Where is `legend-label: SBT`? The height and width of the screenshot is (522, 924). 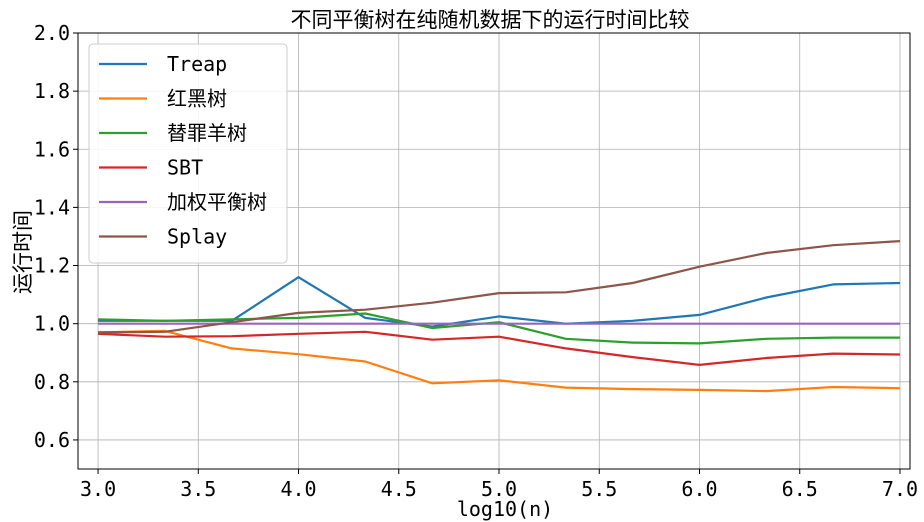
legend-label: SBT is located at coordinates (185, 168).